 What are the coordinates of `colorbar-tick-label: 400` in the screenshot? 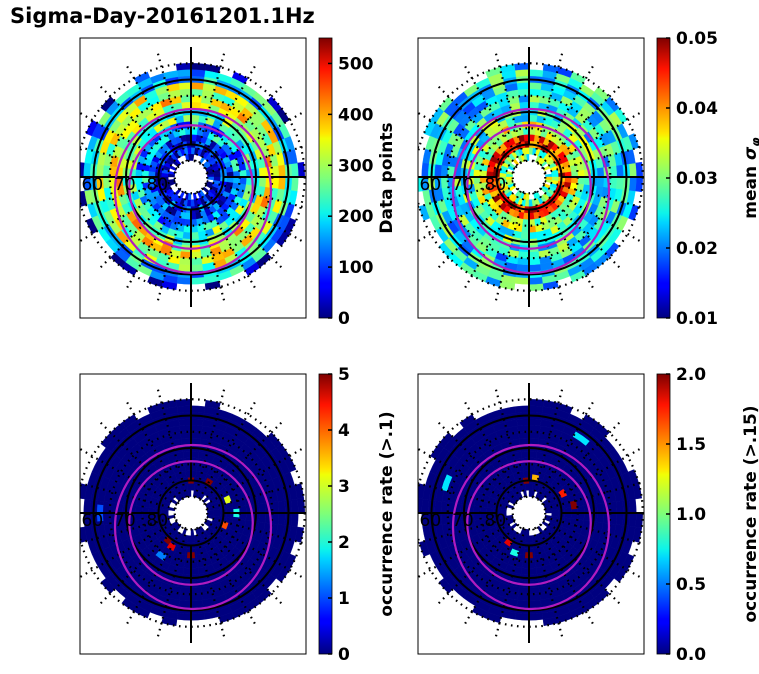 It's located at (356, 115).